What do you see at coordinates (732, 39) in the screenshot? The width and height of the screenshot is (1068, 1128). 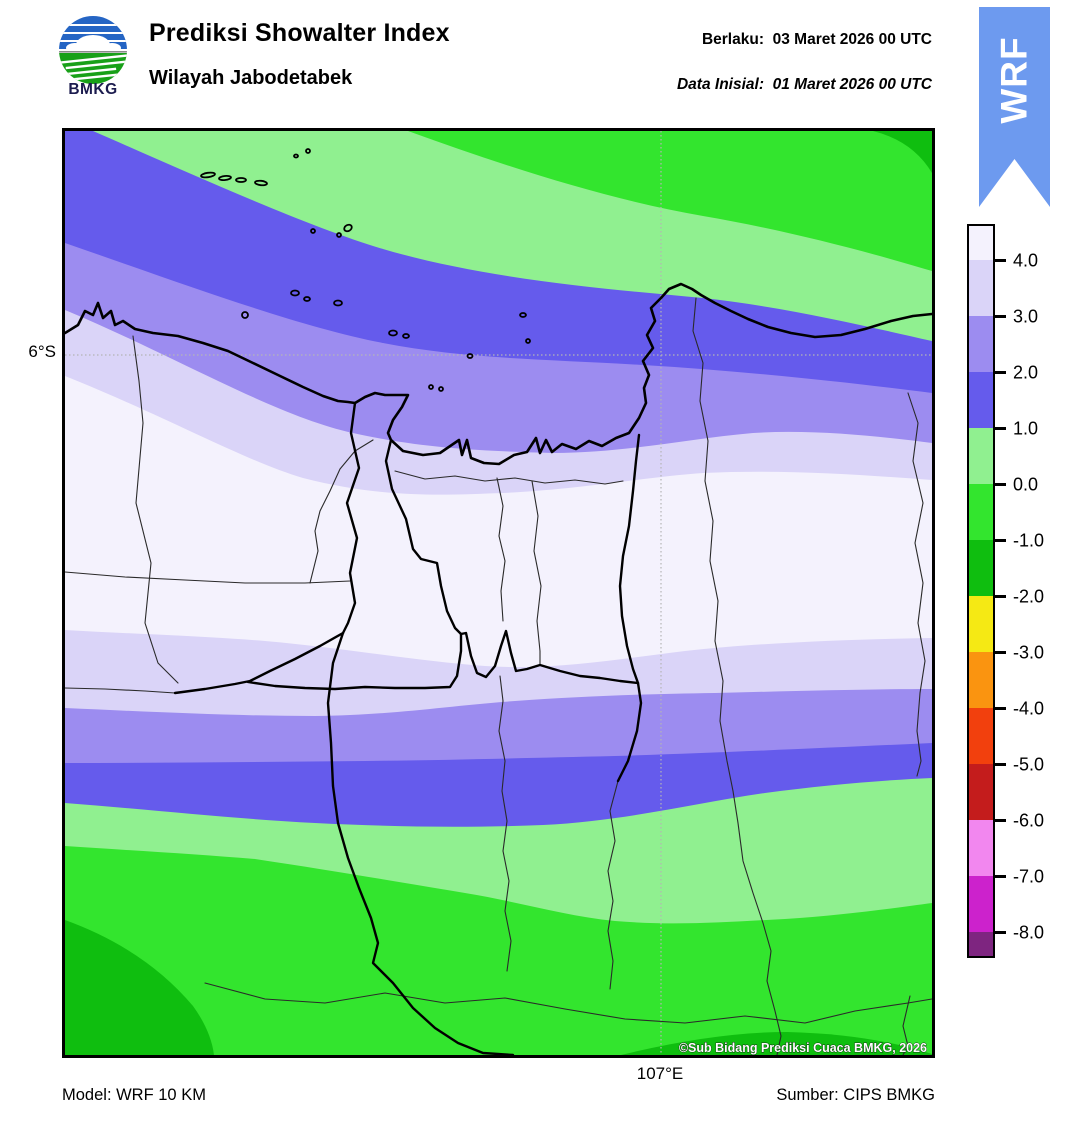 I see `valid-time-label: Berlaku:` at bounding box center [732, 39].